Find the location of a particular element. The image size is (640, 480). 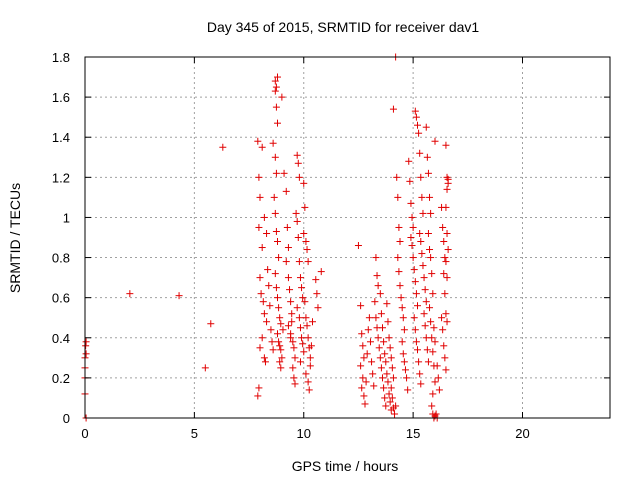

y-tick-label: 1.8 is located at coordinates (61, 57).